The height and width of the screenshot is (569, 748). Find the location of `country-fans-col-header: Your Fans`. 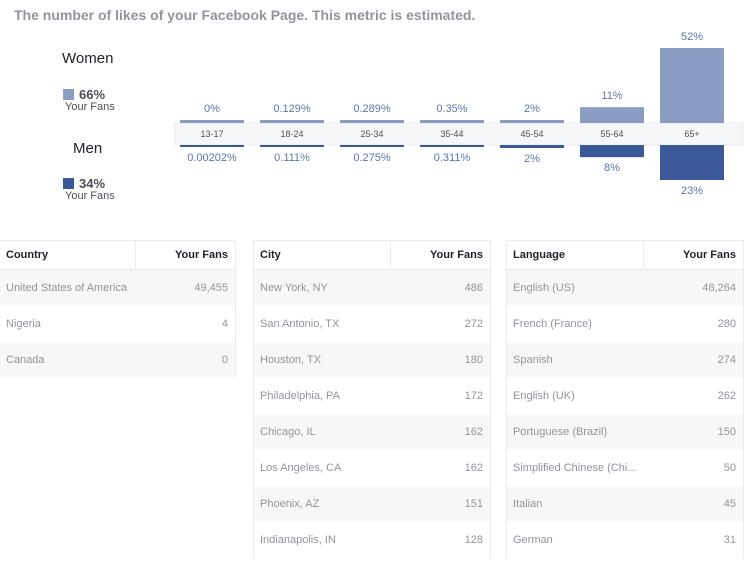

country-fans-col-header: Your Fans is located at coordinates (201, 255).